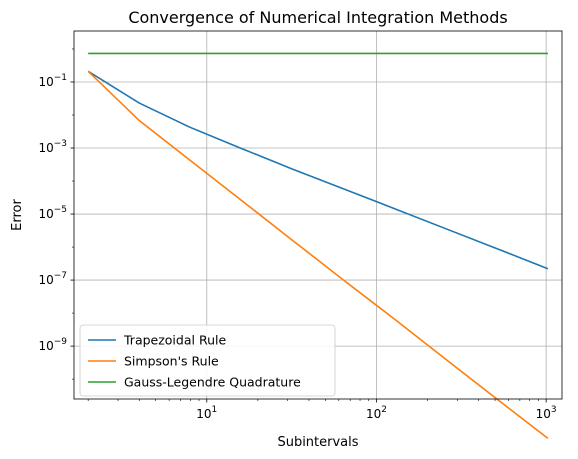  What do you see at coordinates (52, 147) in the screenshot?
I see `y-tick-label-3: 10⁻³` at bounding box center [52, 147].